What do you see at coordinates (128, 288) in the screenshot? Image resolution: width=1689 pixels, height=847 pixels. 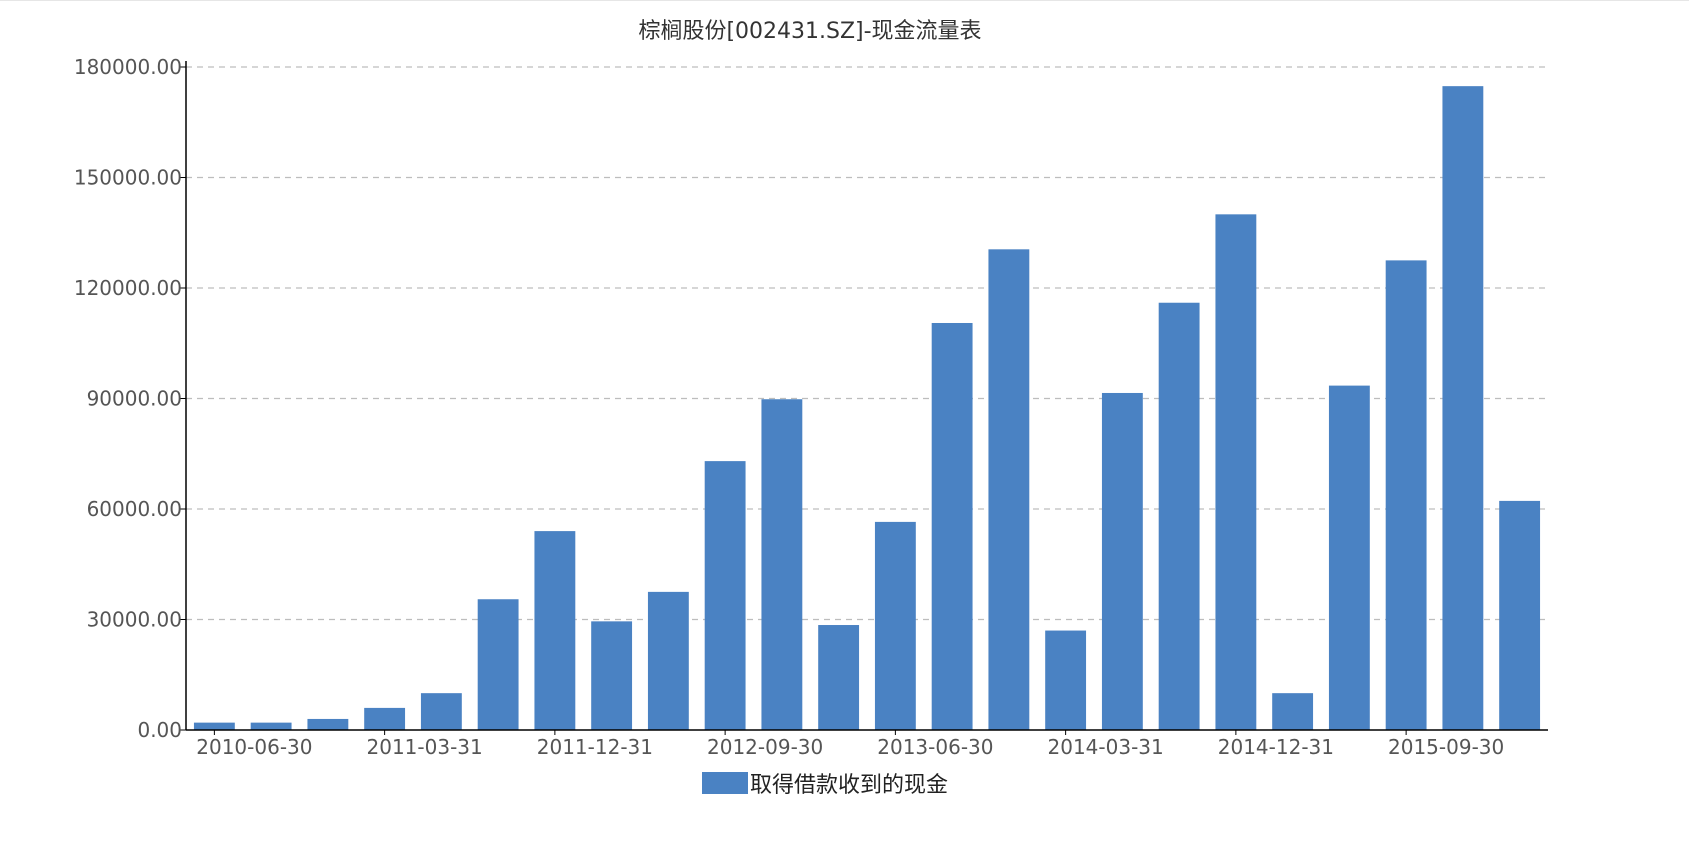 I see `y-tick-label: 120000.00` at bounding box center [128, 288].